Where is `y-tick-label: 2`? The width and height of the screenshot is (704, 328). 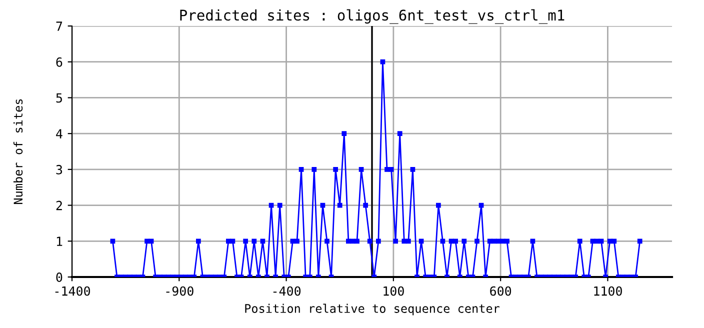
y-tick-label: 2 is located at coordinates (59, 205).